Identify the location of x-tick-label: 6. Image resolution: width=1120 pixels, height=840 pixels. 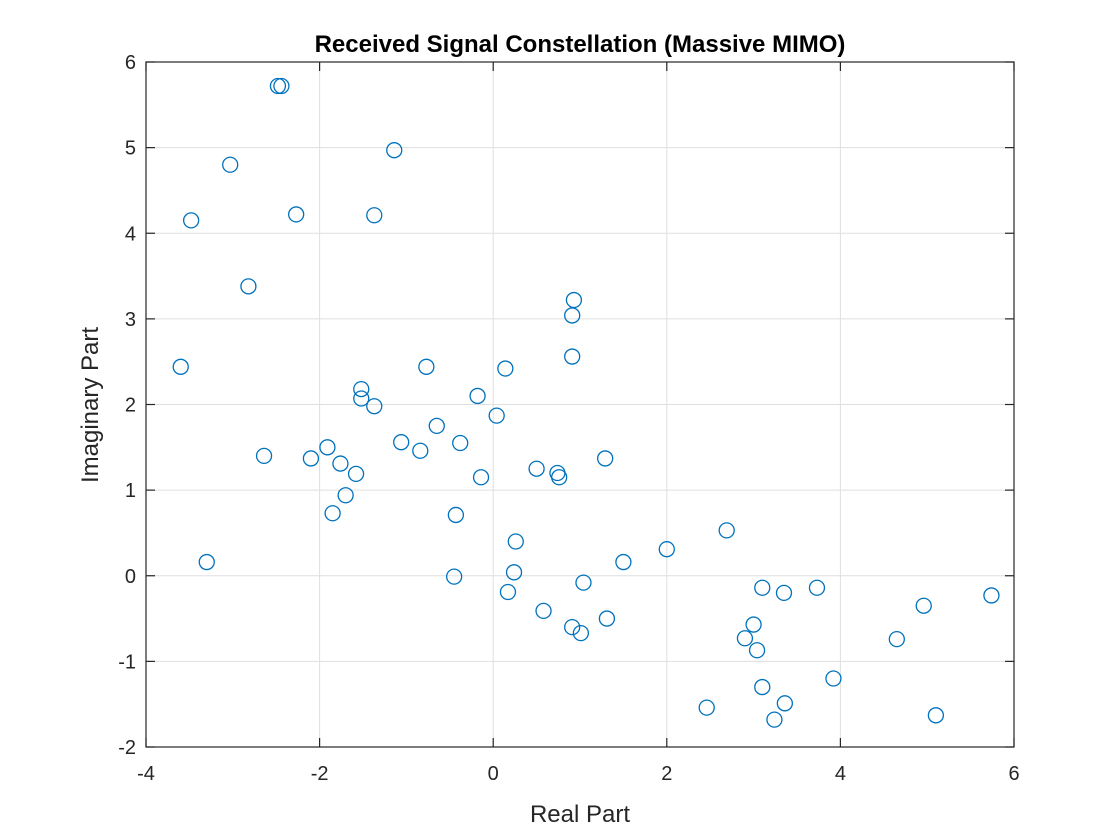
(1013, 774).